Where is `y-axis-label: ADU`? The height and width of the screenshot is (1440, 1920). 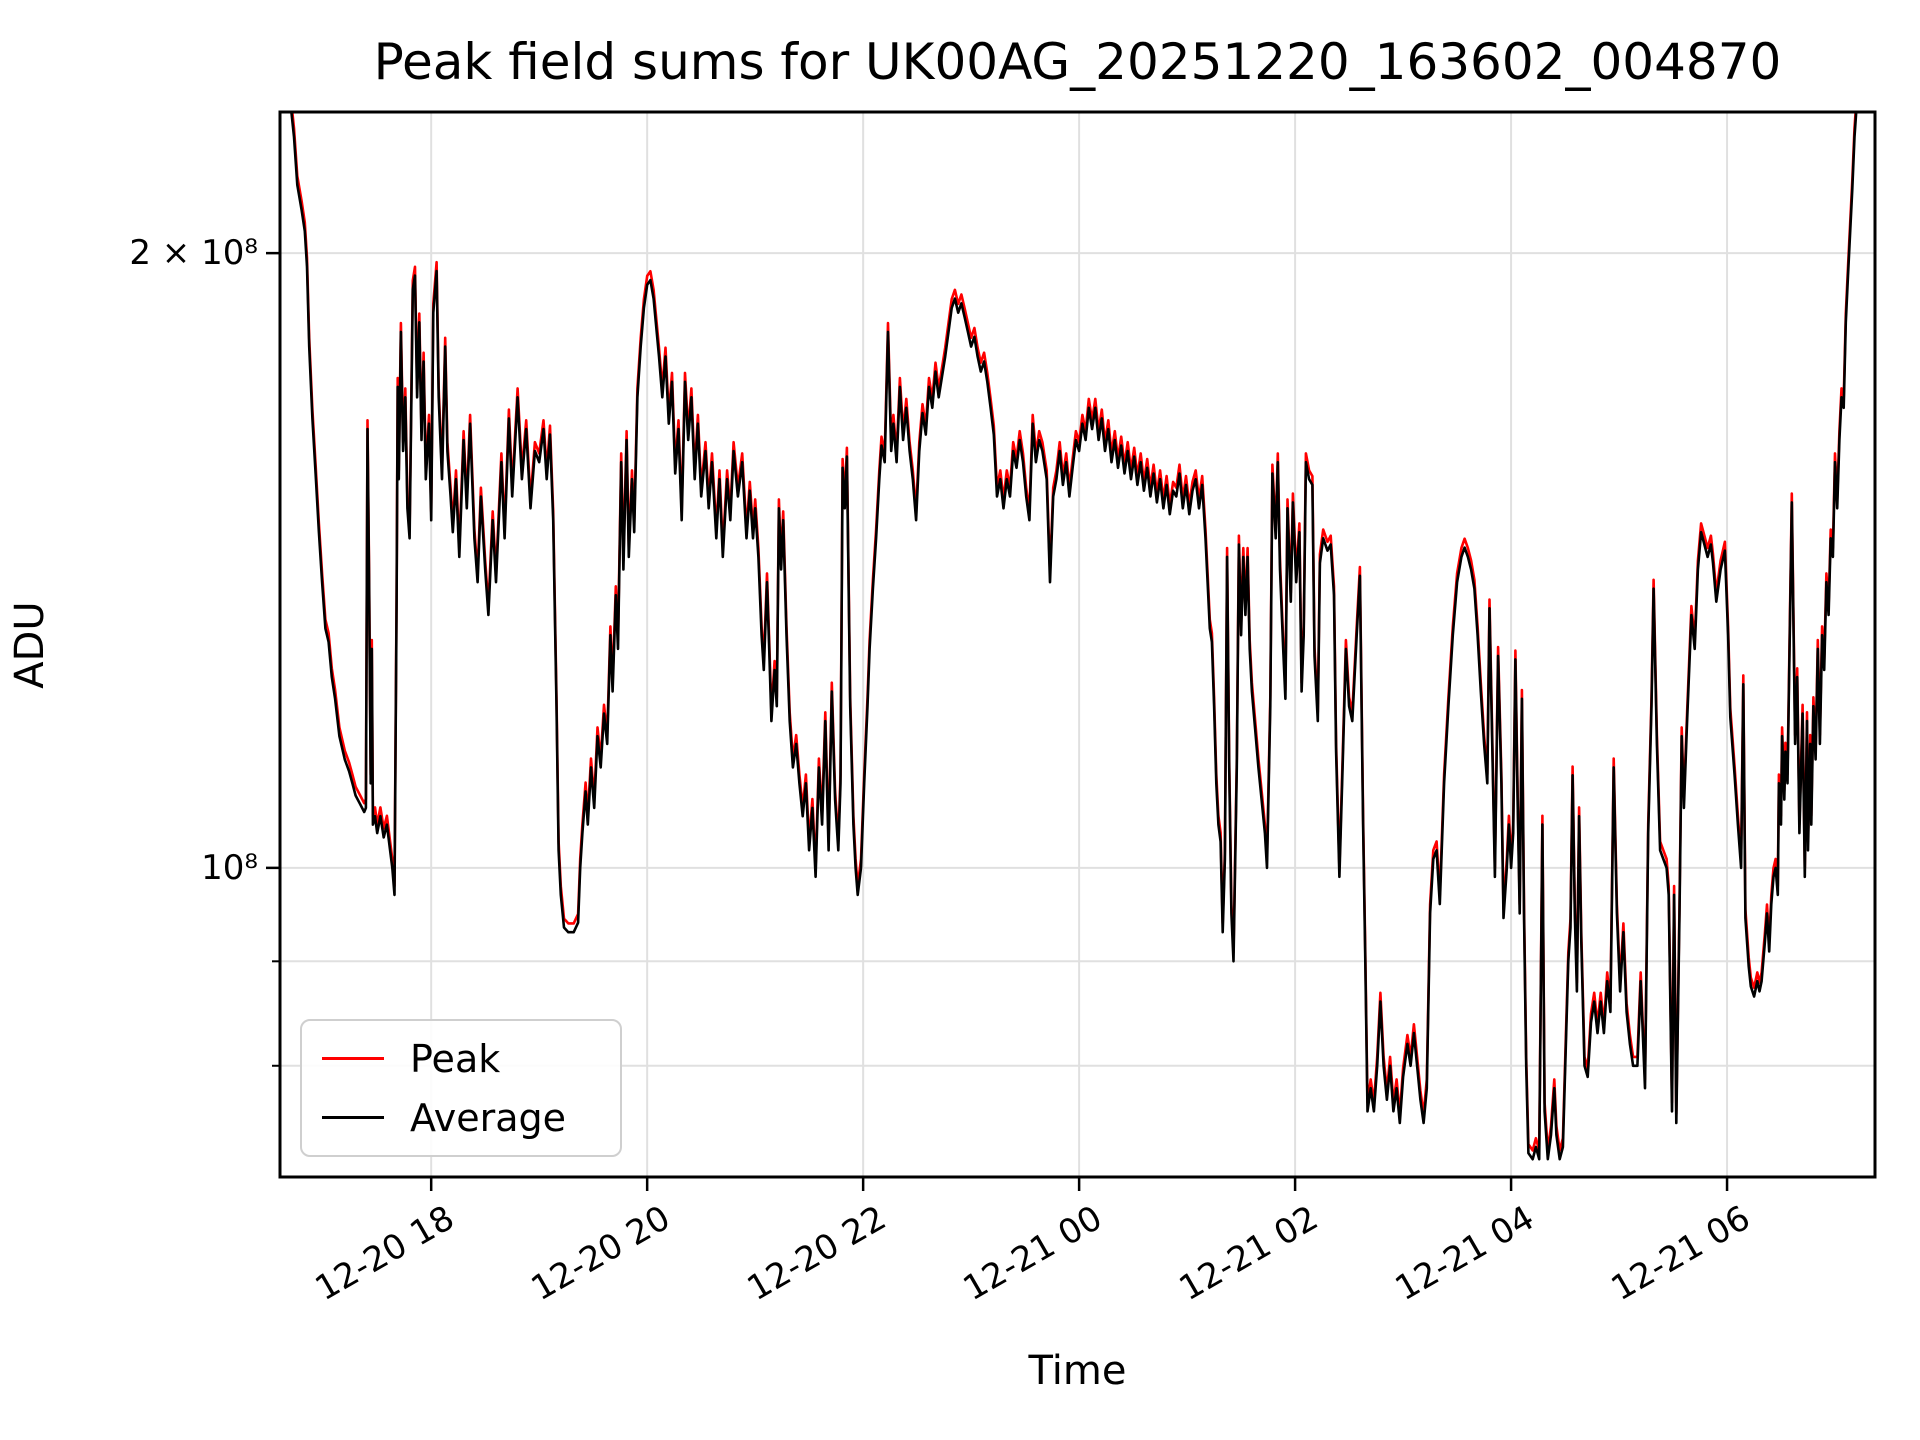 y-axis-label: ADU is located at coordinates (30, 645).